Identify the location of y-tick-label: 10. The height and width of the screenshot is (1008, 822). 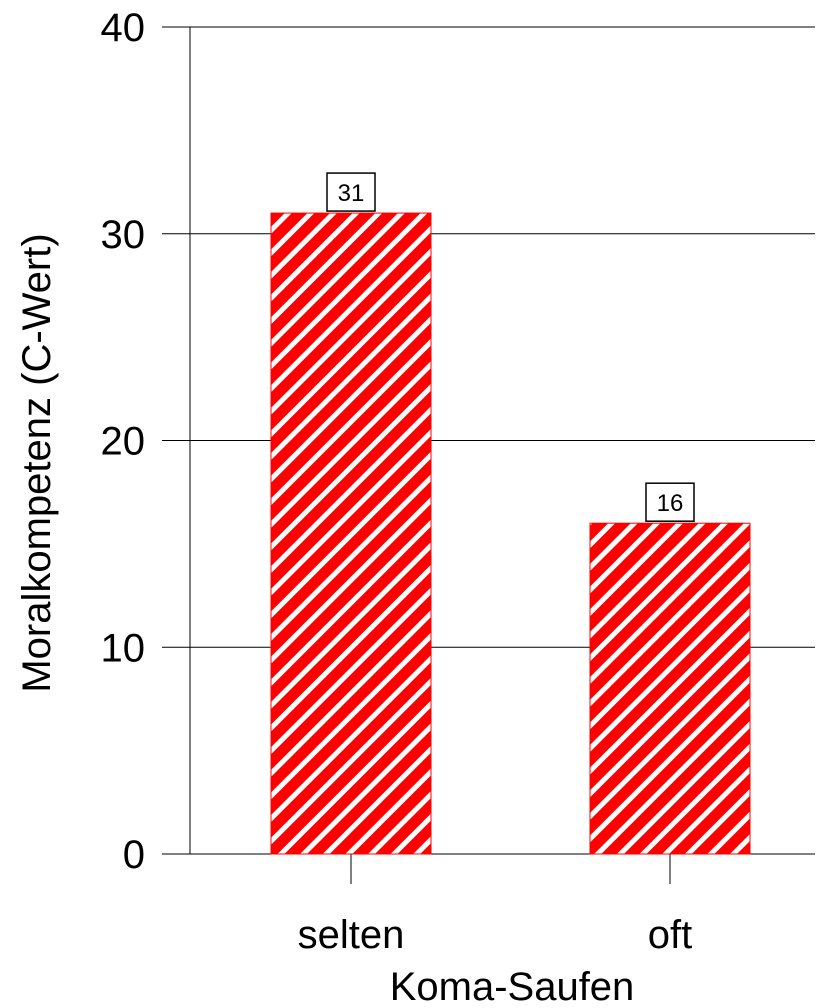
(123, 648).